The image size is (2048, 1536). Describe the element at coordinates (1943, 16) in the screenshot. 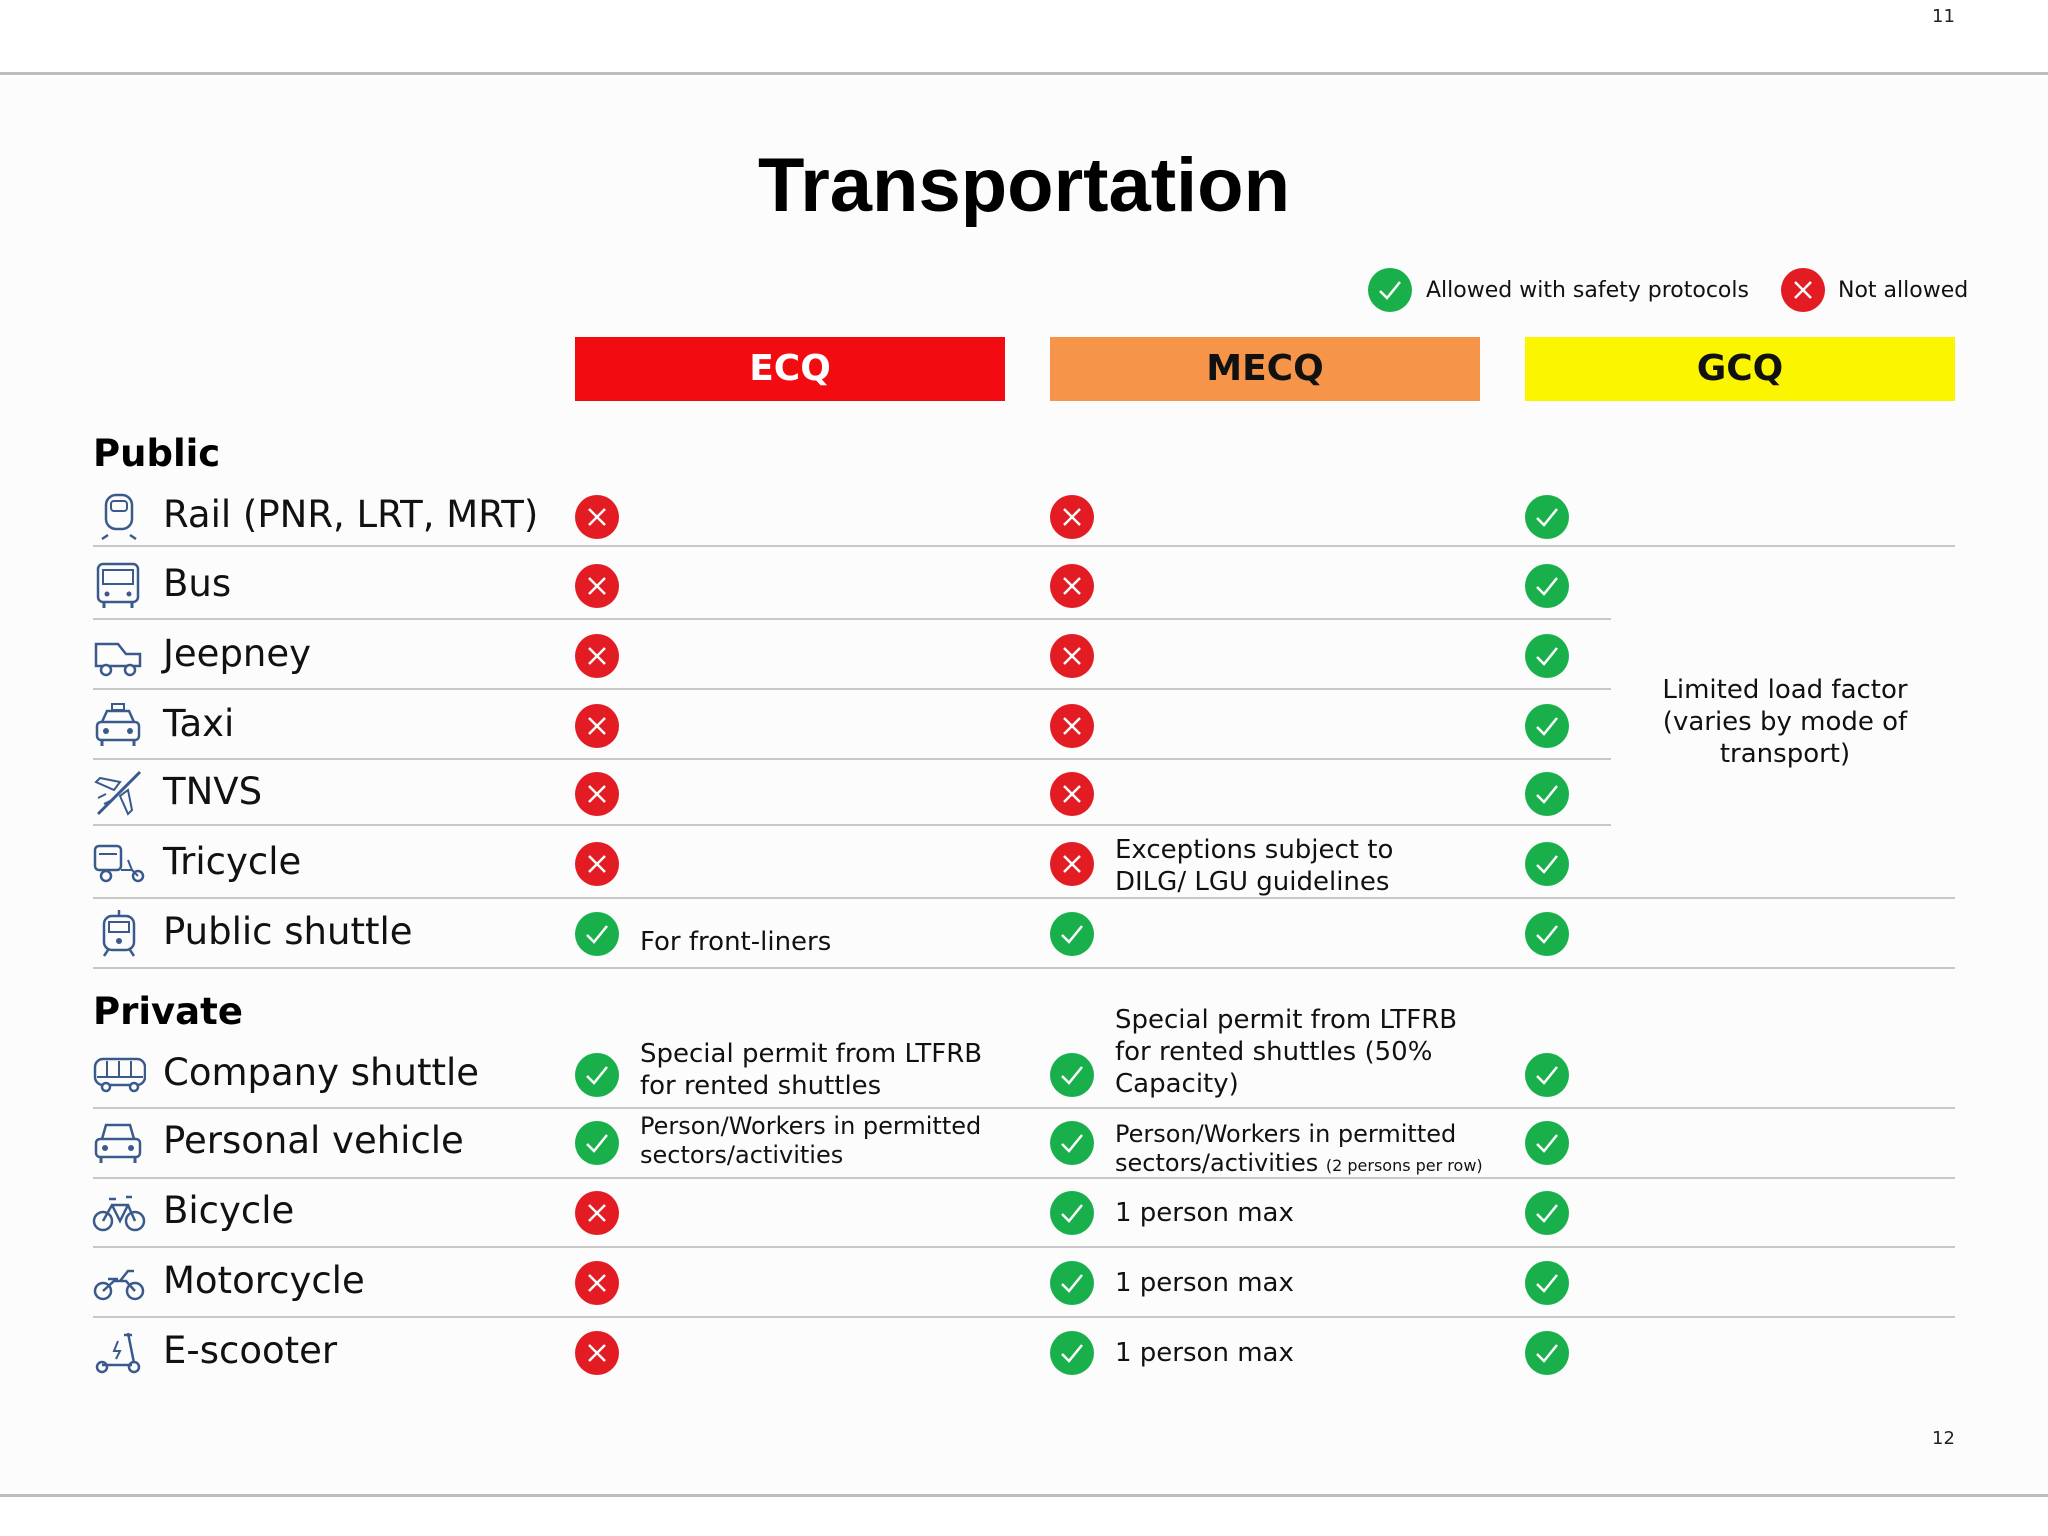

I see `top-page-number: 11` at that location.